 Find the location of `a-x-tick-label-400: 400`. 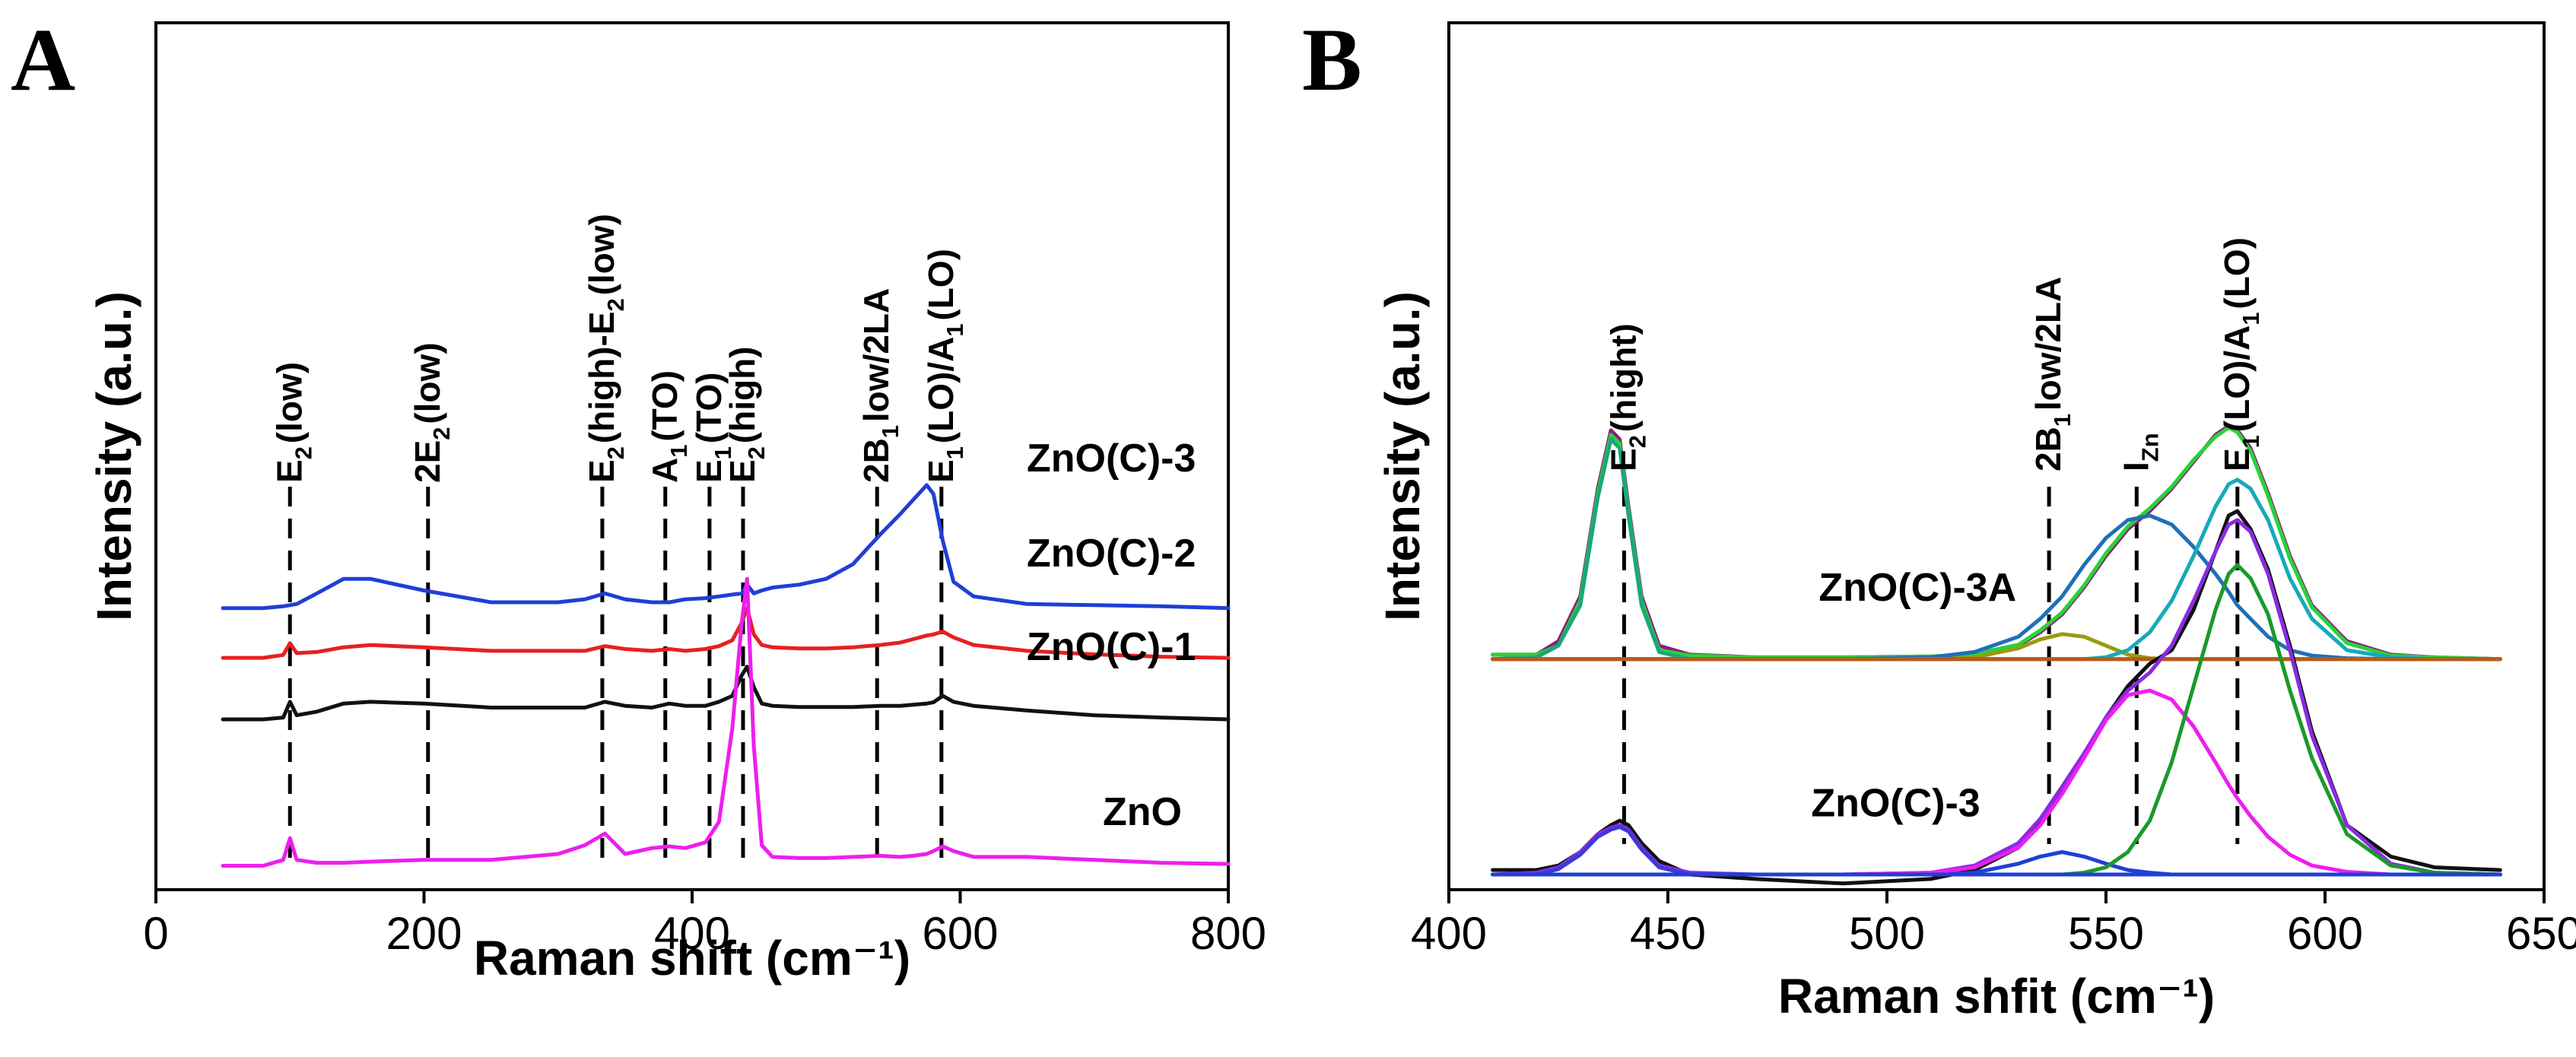

a-x-tick-label-400: 400 is located at coordinates (692, 933).